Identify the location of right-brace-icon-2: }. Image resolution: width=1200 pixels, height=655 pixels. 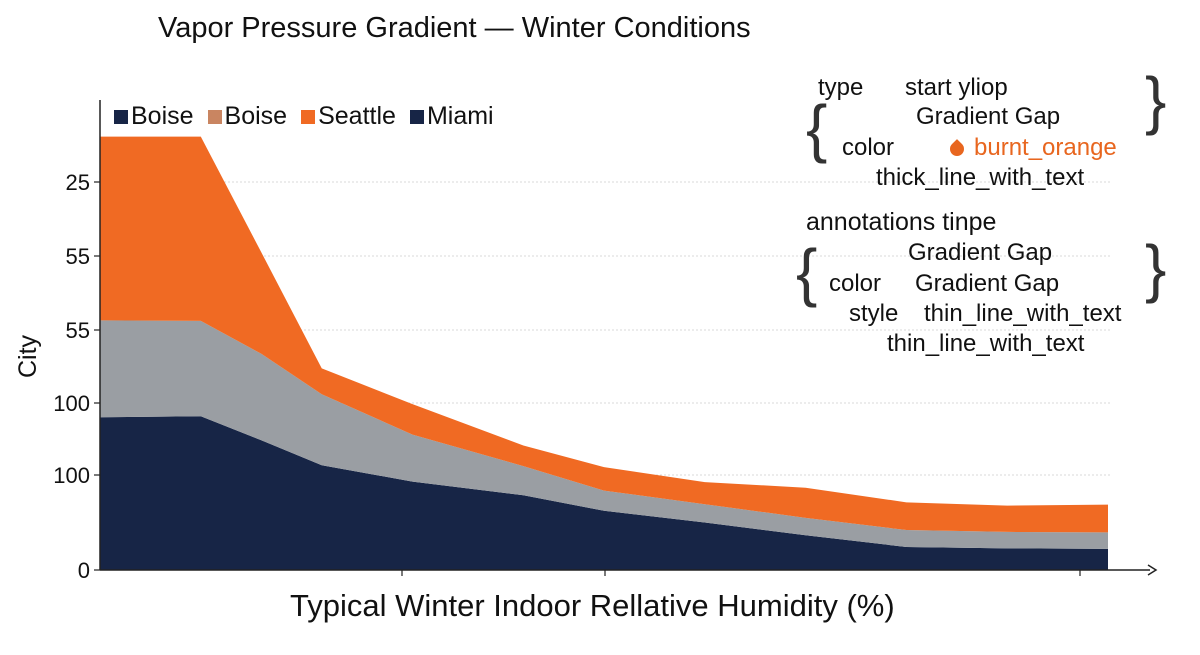
(1156, 268).